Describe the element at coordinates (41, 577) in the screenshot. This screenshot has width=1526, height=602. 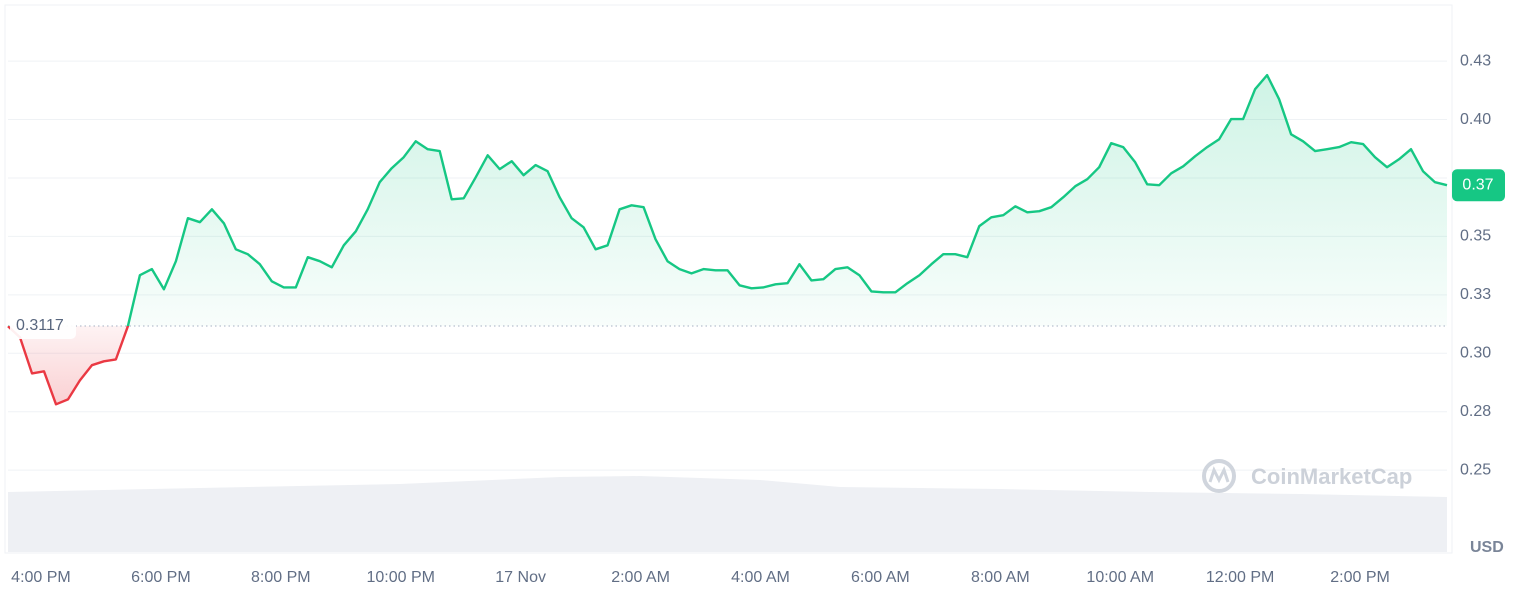
I see `x-tick-label: 4:00 PM` at that location.